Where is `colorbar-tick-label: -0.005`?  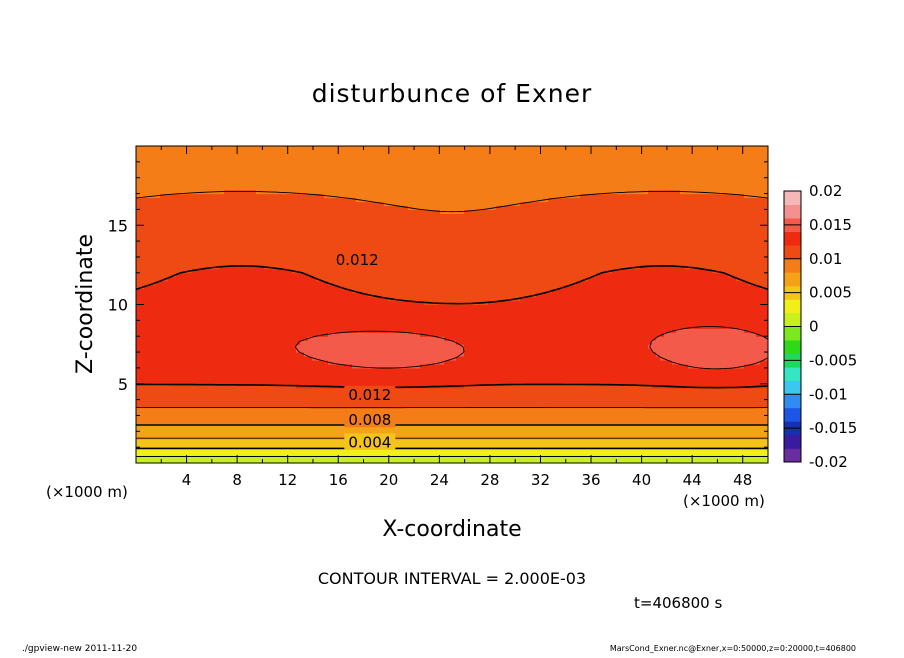 colorbar-tick-label: -0.005 is located at coordinates (833, 360).